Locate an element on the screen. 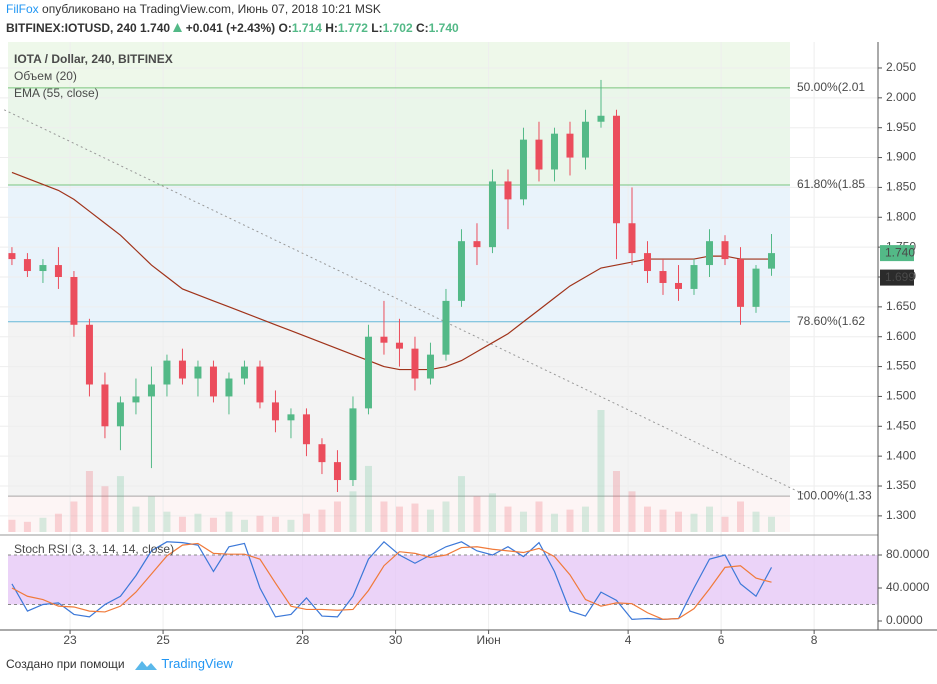 The width and height of the screenshot is (937, 684). y-tick-label: 1.800 is located at coordinates (901, 216).